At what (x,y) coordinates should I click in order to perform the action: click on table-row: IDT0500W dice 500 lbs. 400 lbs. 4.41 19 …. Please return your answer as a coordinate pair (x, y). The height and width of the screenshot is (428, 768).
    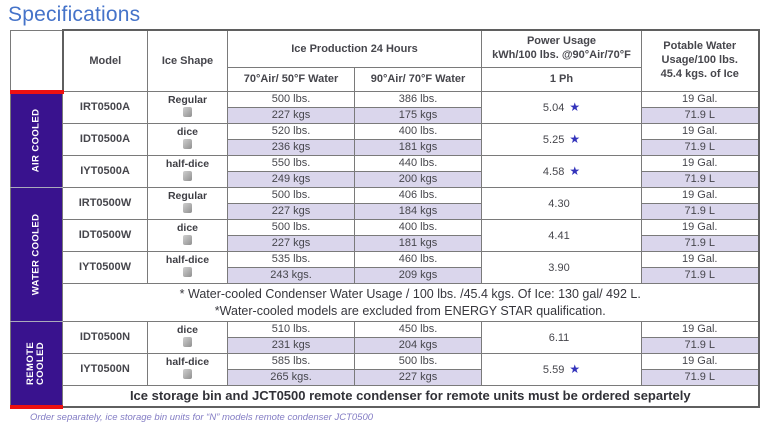
    Looking at the image, I should click on (385, 236).